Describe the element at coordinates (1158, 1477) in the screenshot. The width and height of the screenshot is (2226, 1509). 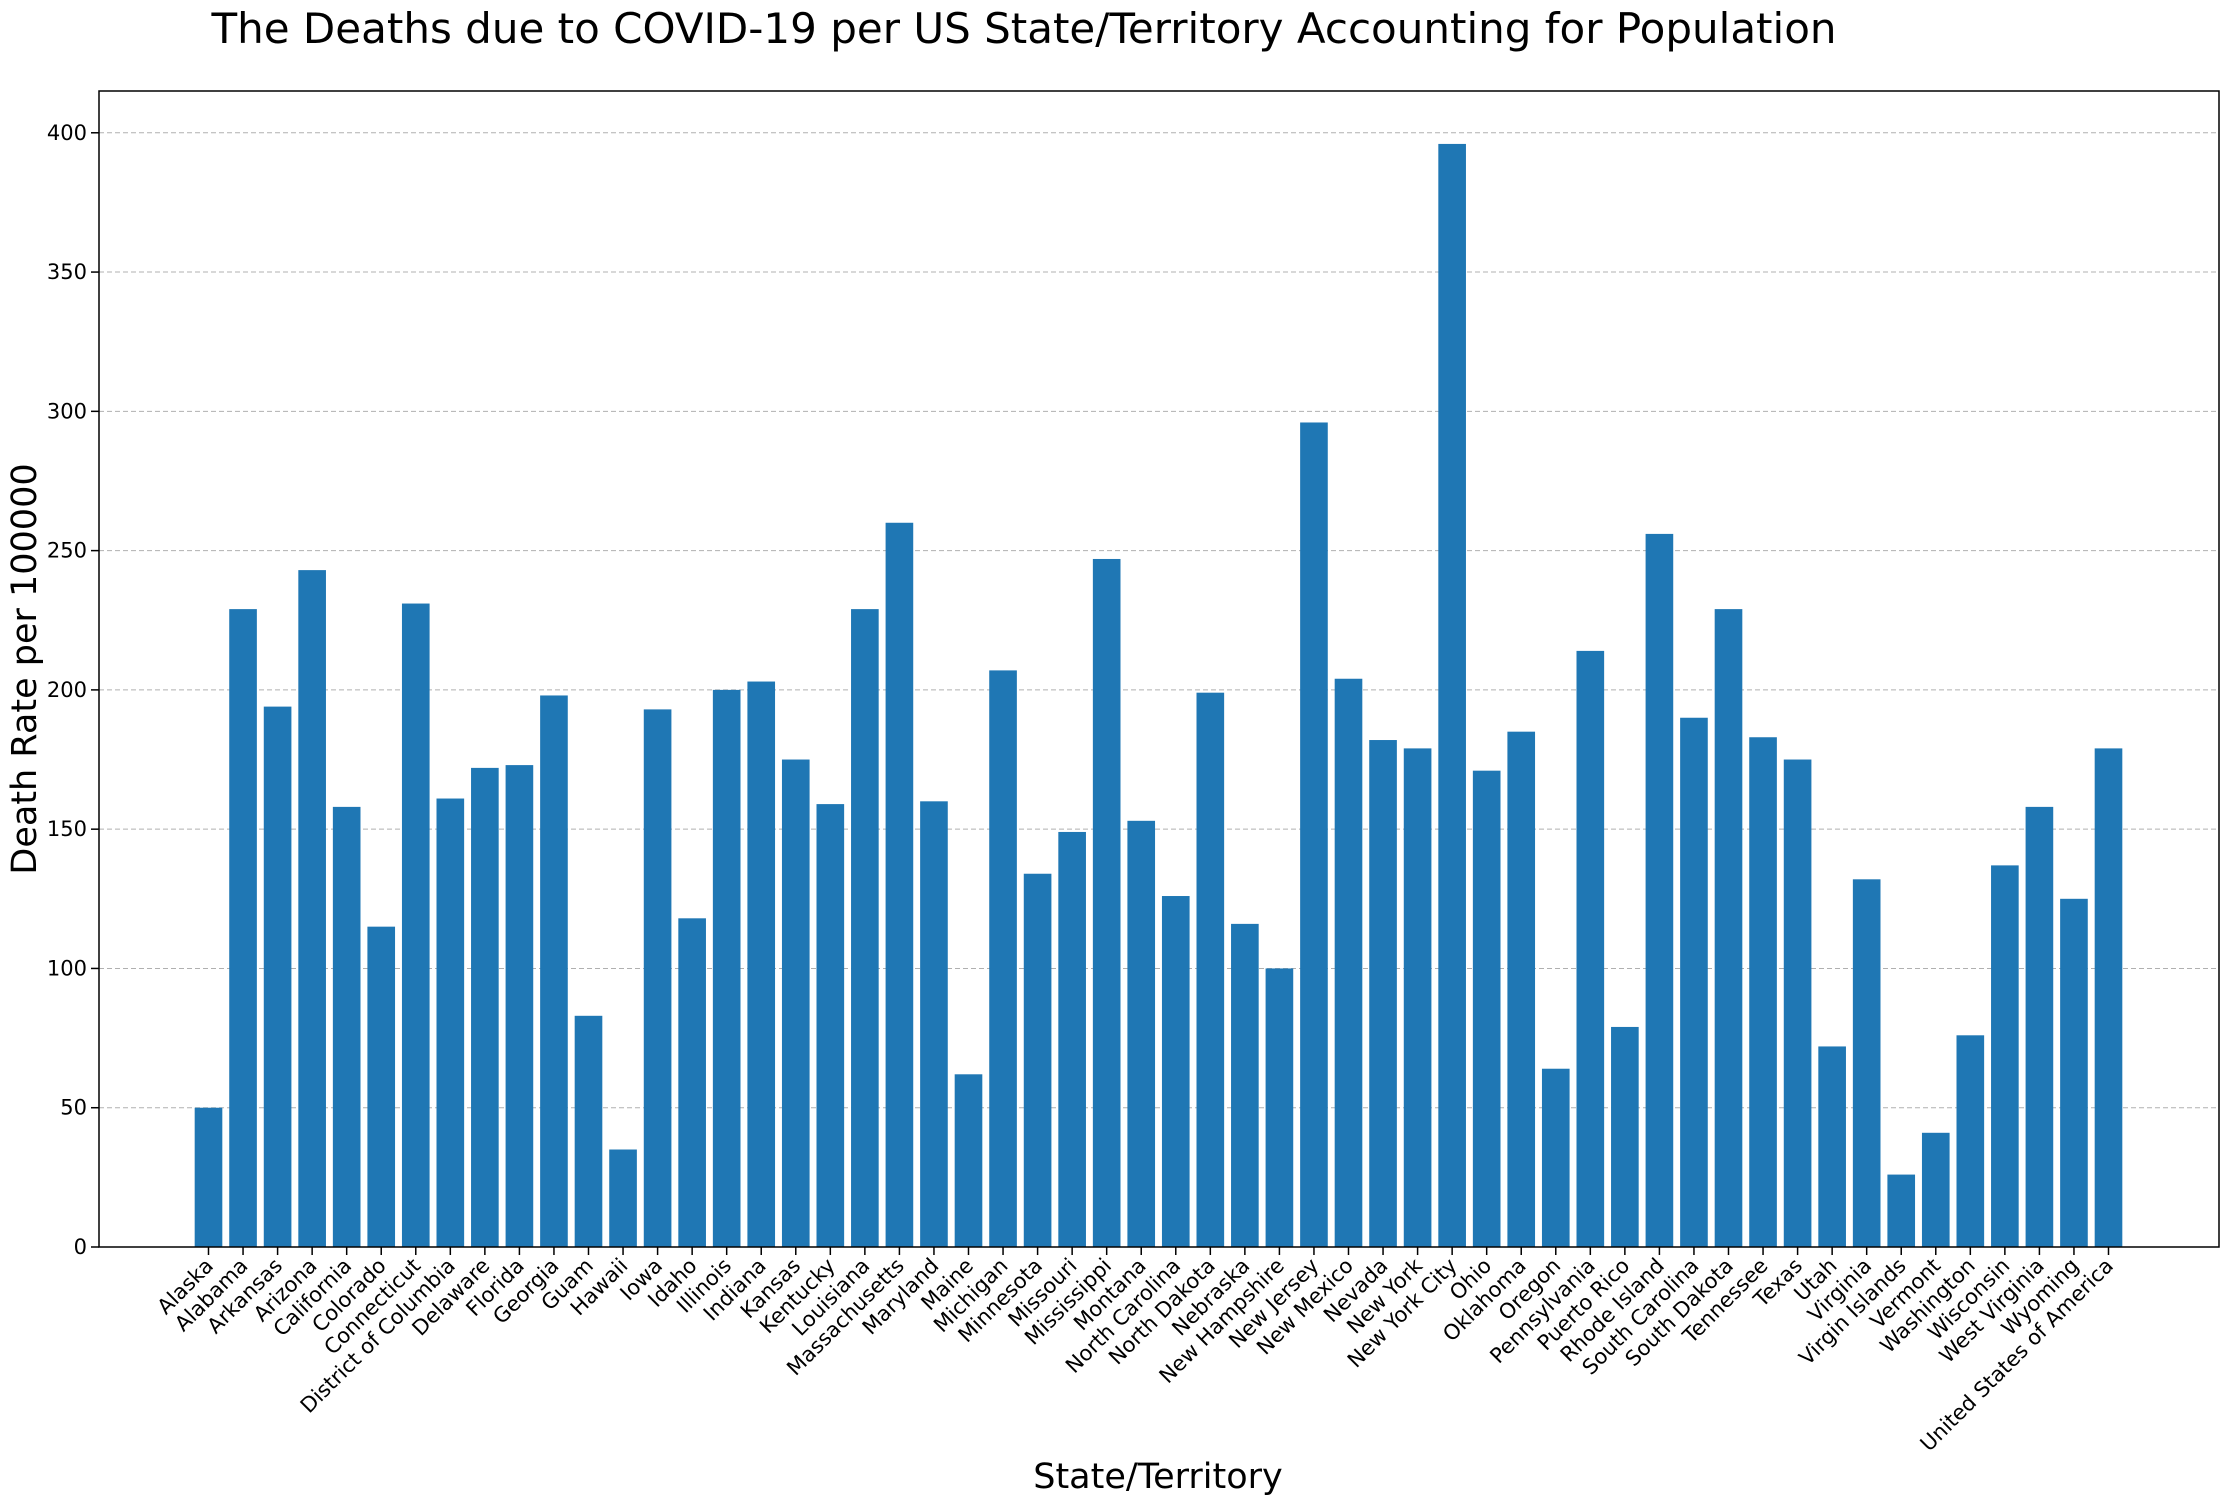
I see `x-axis-label: State/Territory` at that location.